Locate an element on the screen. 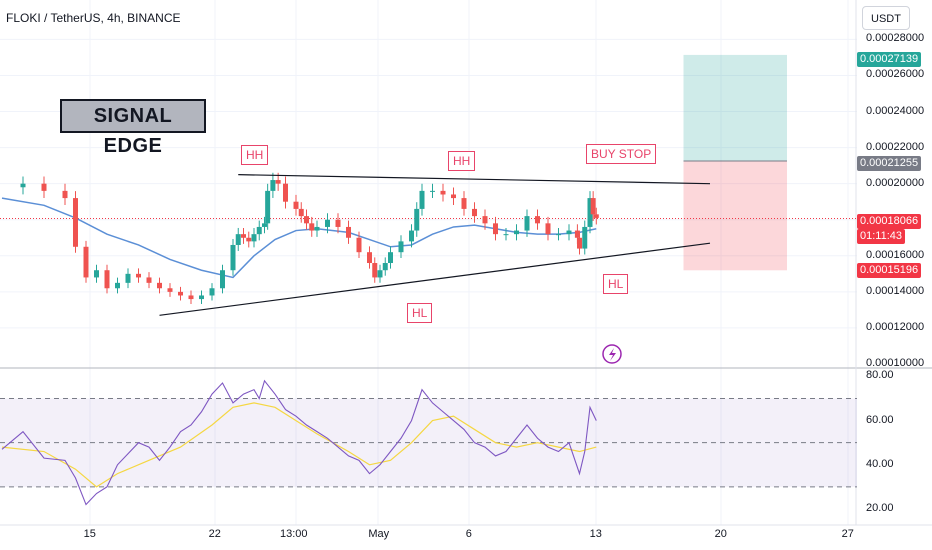 The width and height of the screenshot is (932, 550). rsi-tick-label: 20.00 is located at coordinates (880, 507).